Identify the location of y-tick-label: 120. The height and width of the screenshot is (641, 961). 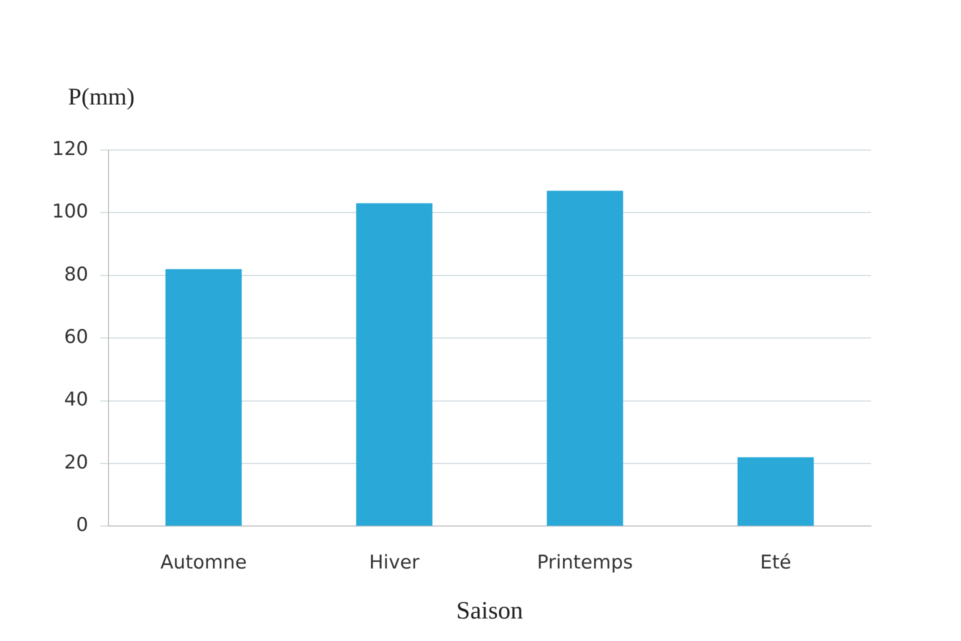
(70, 149).